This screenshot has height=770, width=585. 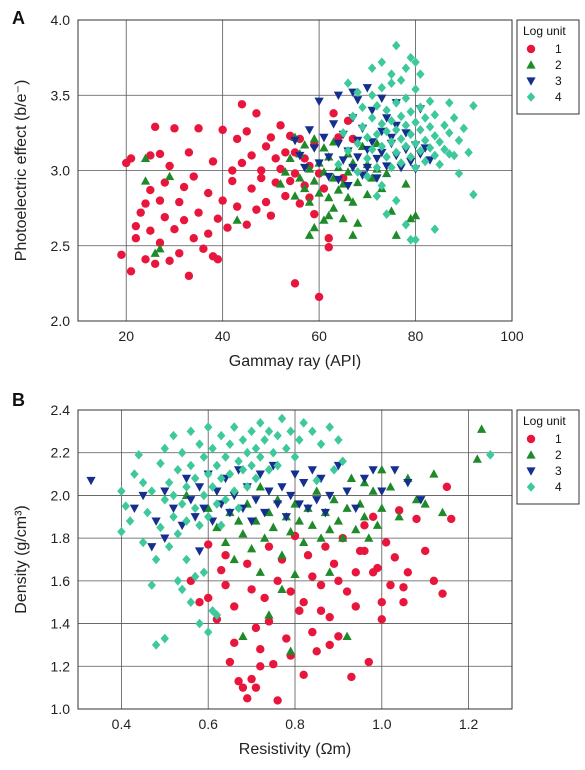 What do you see at coordinates (61, 321) in the screenshot?
I see `panel-a-y-tick-label: 2.0` at bounding box center [61, 321].